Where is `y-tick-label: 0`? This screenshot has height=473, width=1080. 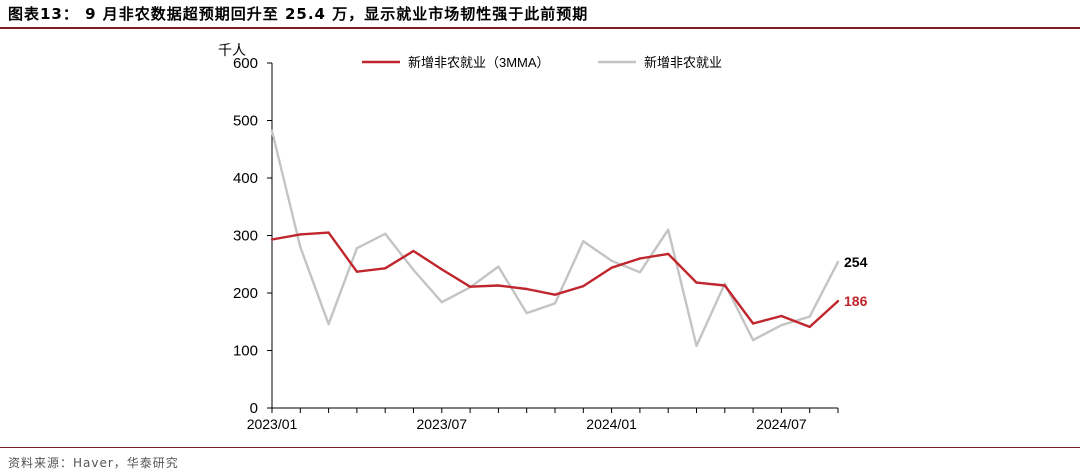 y-tick-label: 0 is located at coordinates (254, 408).